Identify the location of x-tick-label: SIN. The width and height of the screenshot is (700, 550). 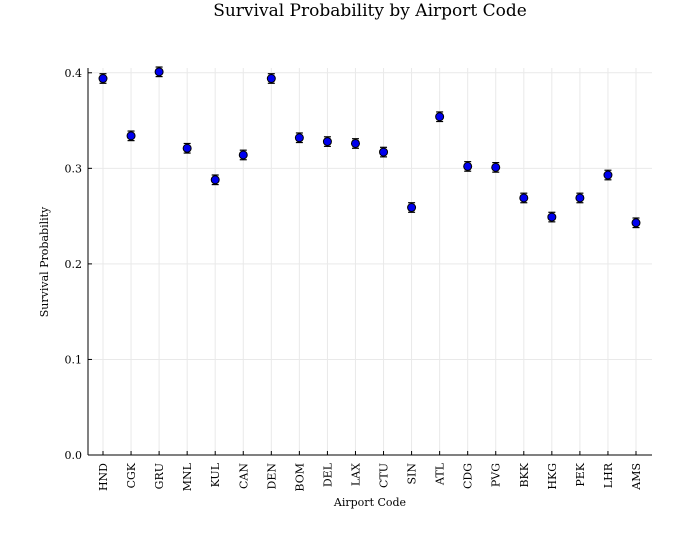
(412, 474).